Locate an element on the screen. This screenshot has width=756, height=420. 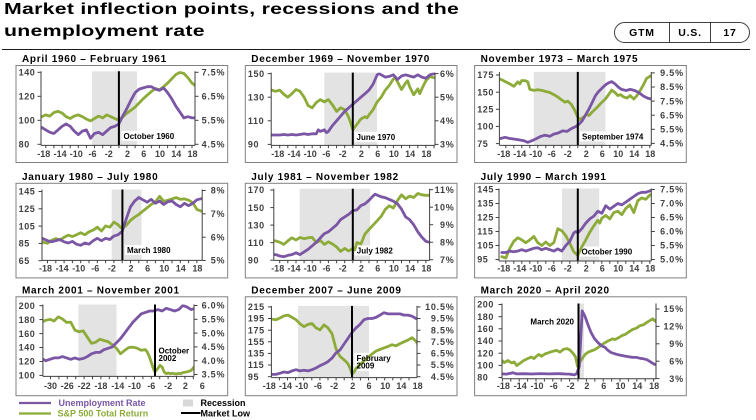
svg-text: 125 is located at coordinates (27, 209).